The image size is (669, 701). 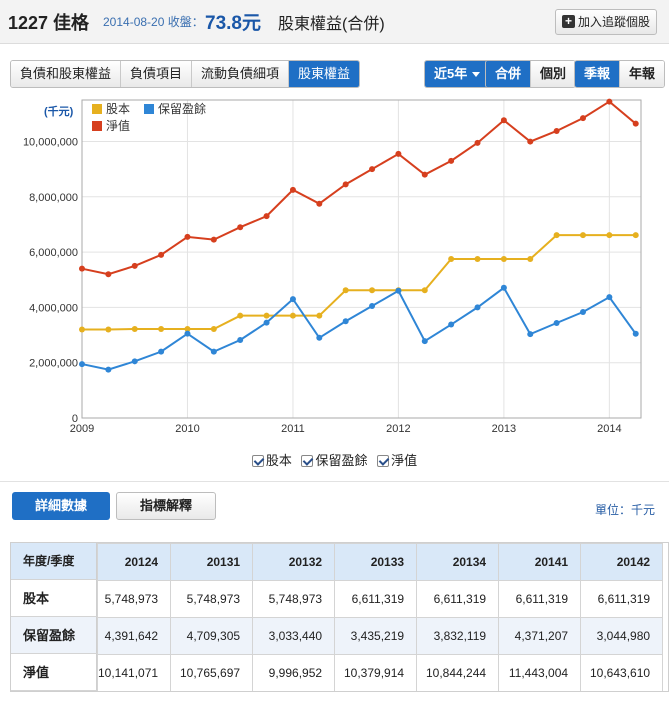 I want to click on table-header-row: 20124 20131 20132 20133 20134 20141 20142, so click(x=355, y=562).